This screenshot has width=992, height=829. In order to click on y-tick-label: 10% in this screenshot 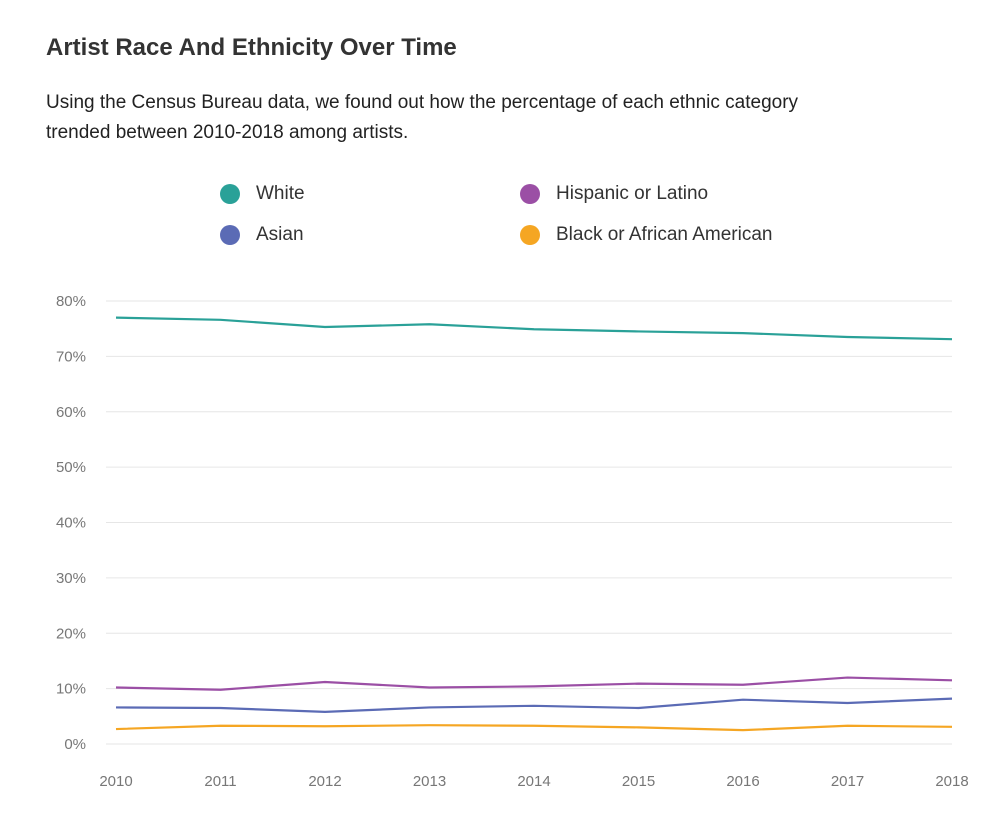, I will do `click(71, 689)`.